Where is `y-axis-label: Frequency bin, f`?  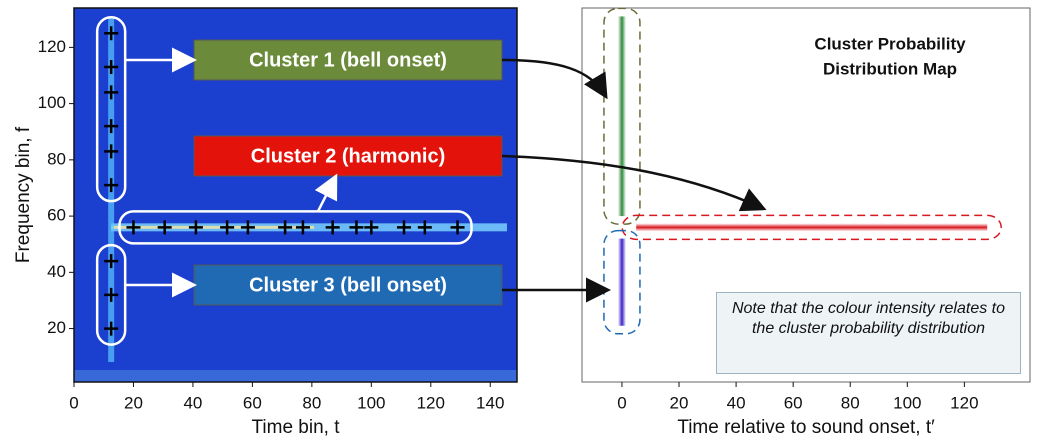
y-axis-label: Frequency bin, f is located at coordinates (23, 194).